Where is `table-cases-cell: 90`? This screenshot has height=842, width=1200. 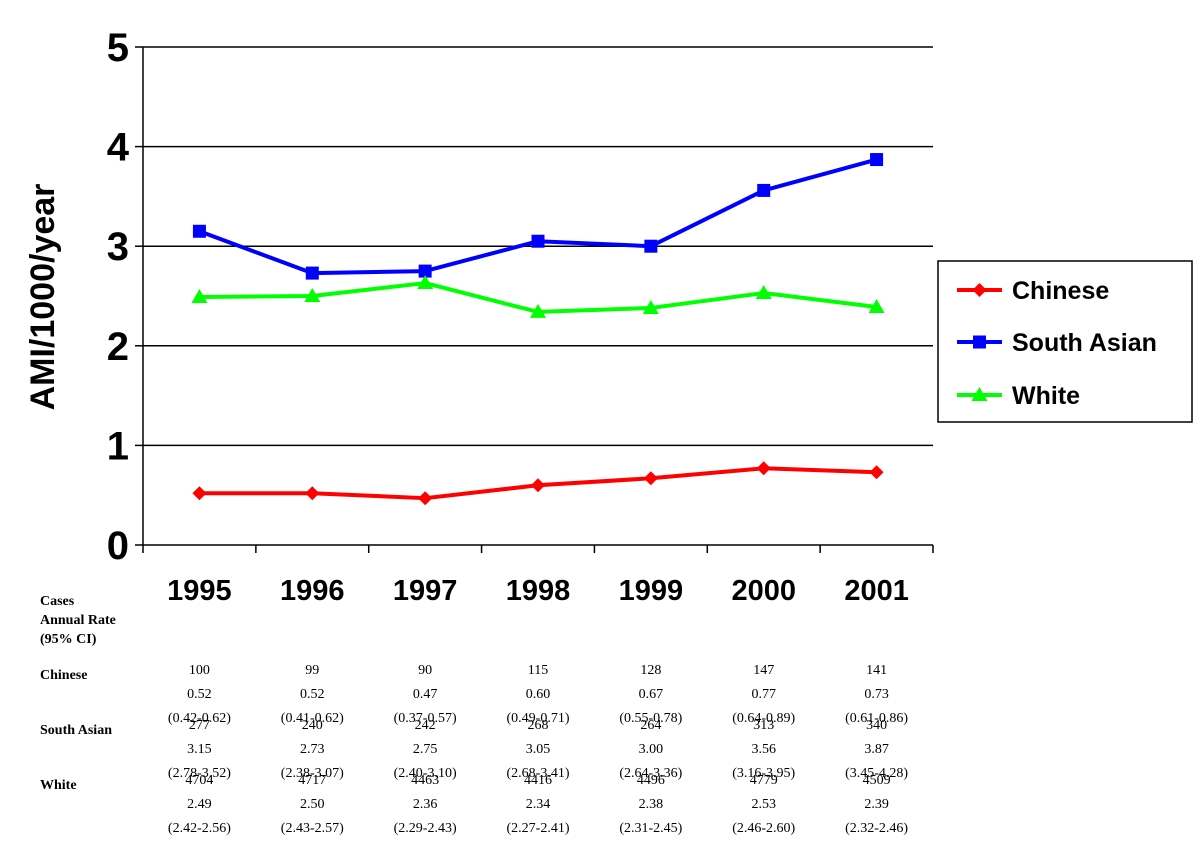 table-cases-cell: 90 is located at coordinates (425, 670).